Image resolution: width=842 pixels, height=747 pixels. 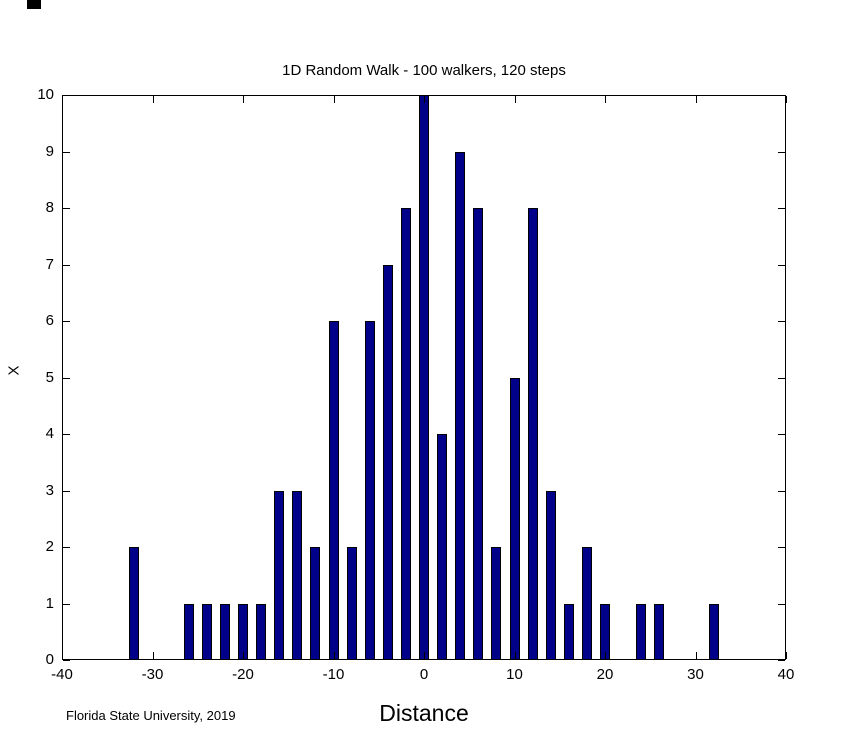 I want to click on y-tick-label: 1, so click(x=49, y=603).